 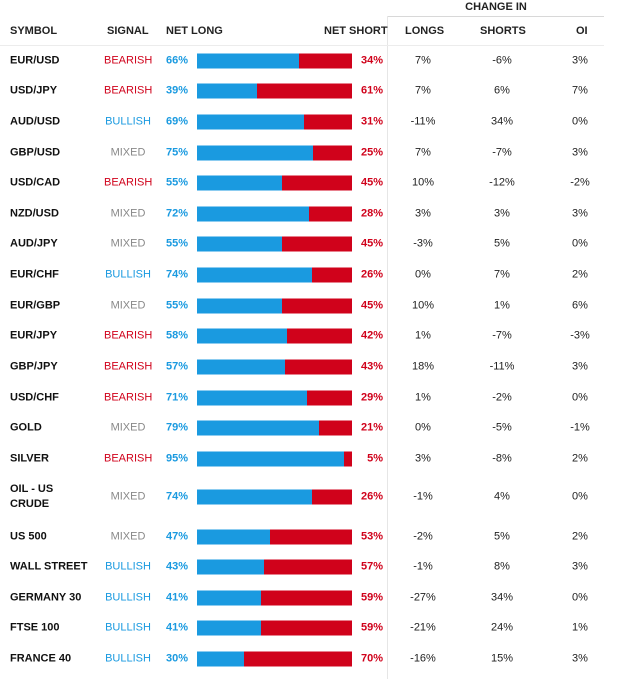 I want to click on symbol-link: GBP/JPY, so click(x=34, y=366).